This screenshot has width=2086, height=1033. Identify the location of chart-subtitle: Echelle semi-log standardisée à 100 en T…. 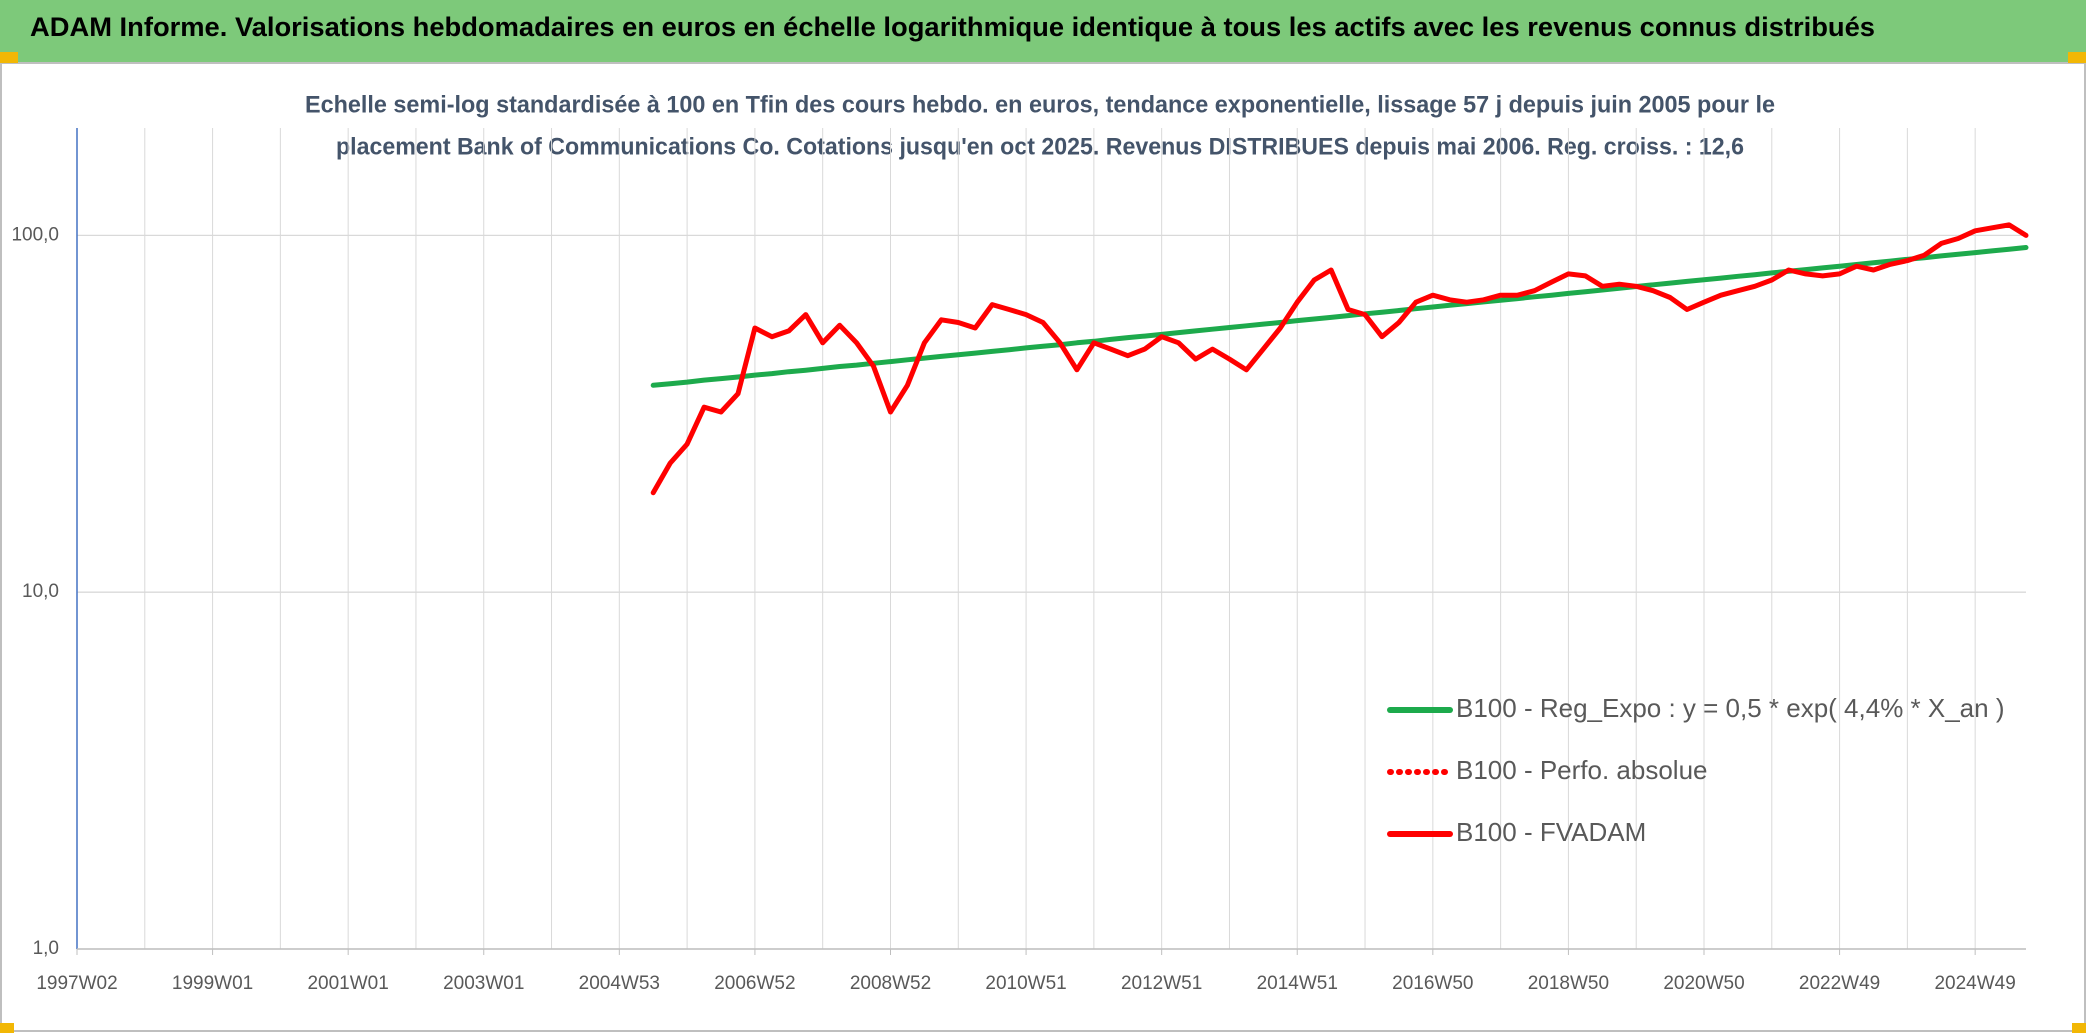
(1040, 104).